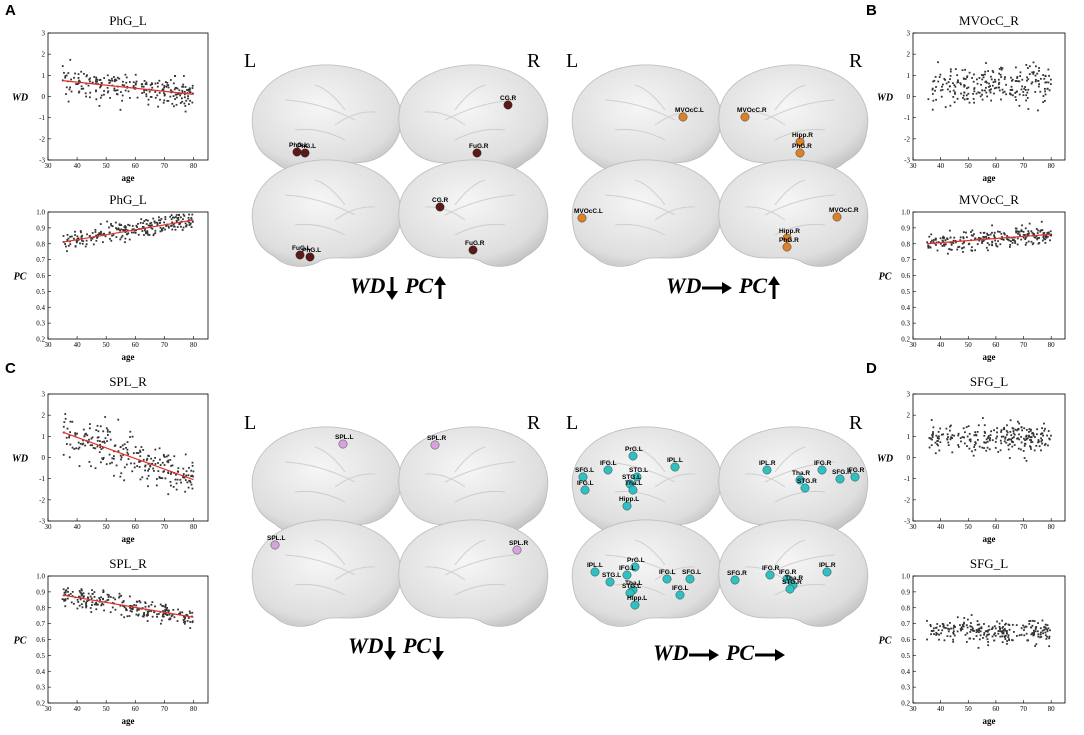 Image resolution: width=1084 pixels, height=735 pixels. I want to click on y-axis-label: WD, so click(885, 459).